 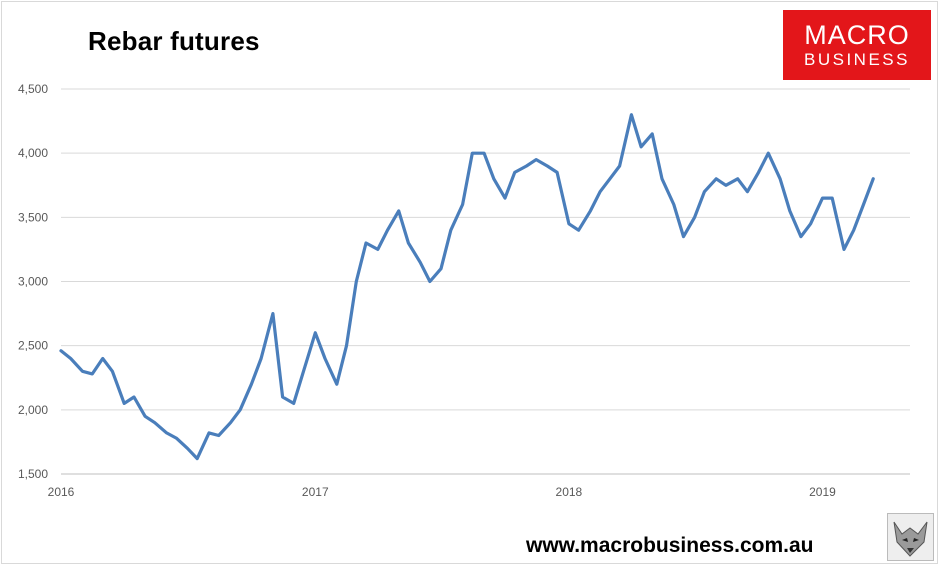 I want to click on y-tick-label: 3,500, so click(x=33, y=217).